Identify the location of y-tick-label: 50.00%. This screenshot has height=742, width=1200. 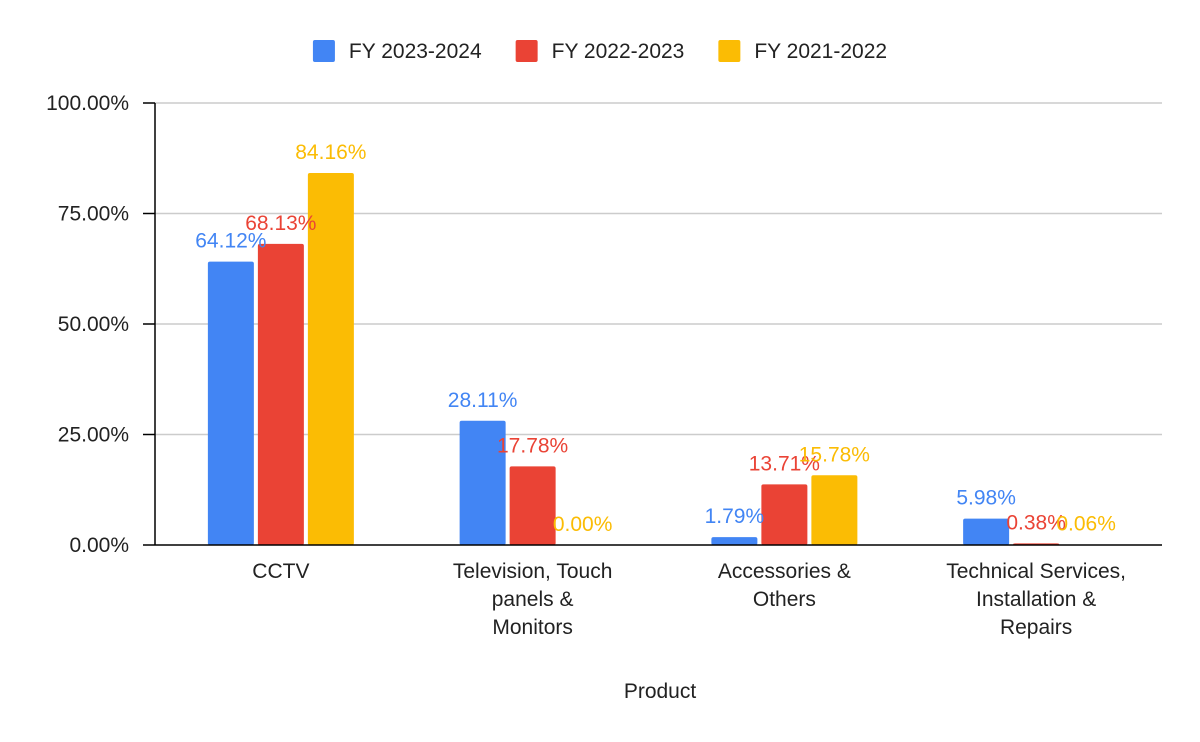
(93, 324).